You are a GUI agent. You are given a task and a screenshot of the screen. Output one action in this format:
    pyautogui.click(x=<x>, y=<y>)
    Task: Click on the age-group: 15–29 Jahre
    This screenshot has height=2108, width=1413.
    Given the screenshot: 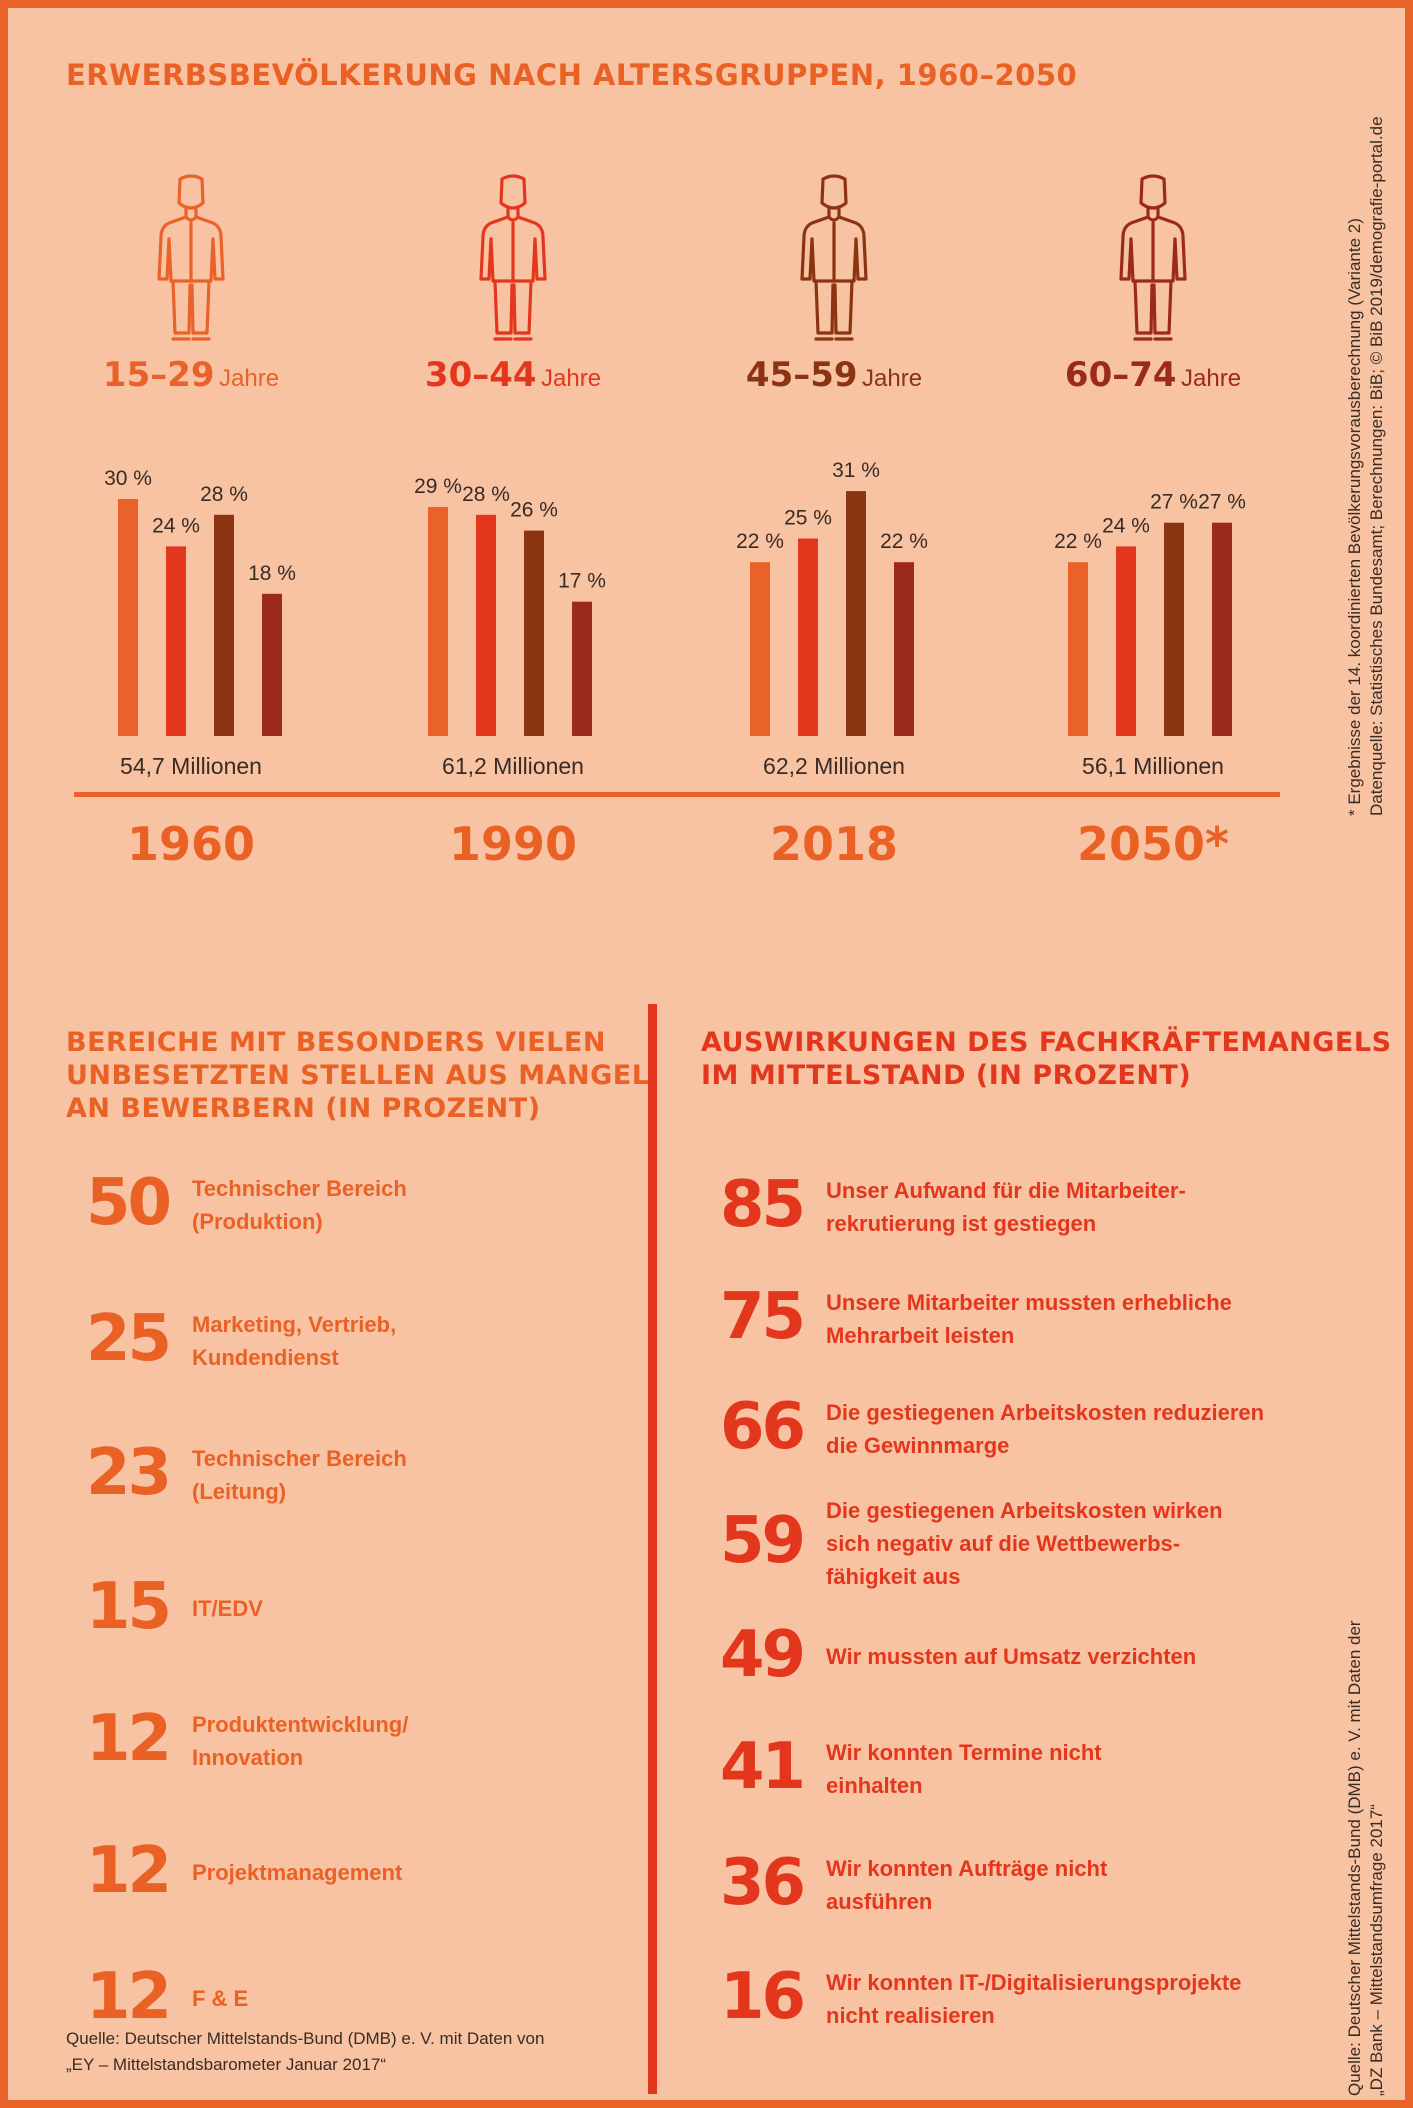 What is the action you would take?
    pyautogui.click(x=191, y=284)
    